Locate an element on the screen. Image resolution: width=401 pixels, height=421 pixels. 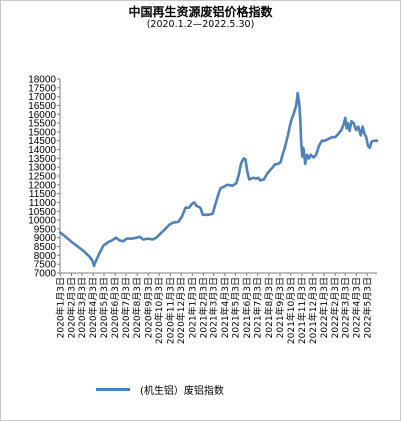
x-tick-label: 2020年9月3日 is located at coordinates (148, 307).